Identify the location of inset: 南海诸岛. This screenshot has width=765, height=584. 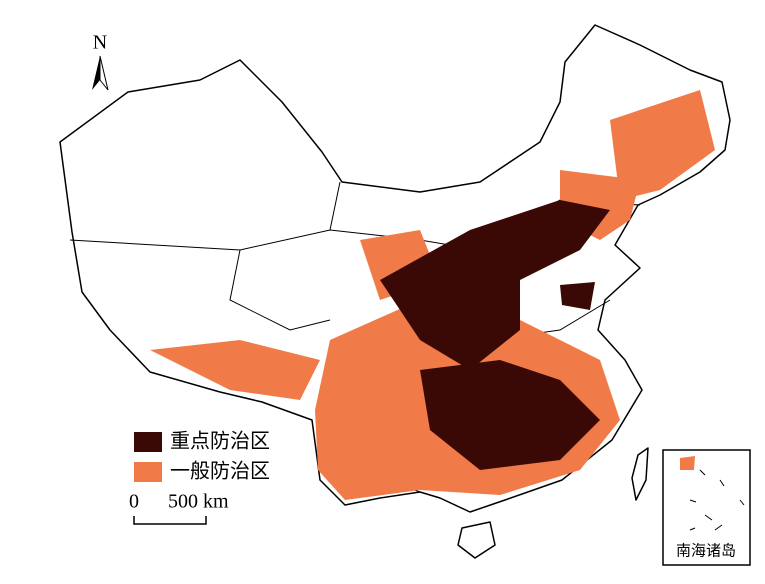
(706, 507).